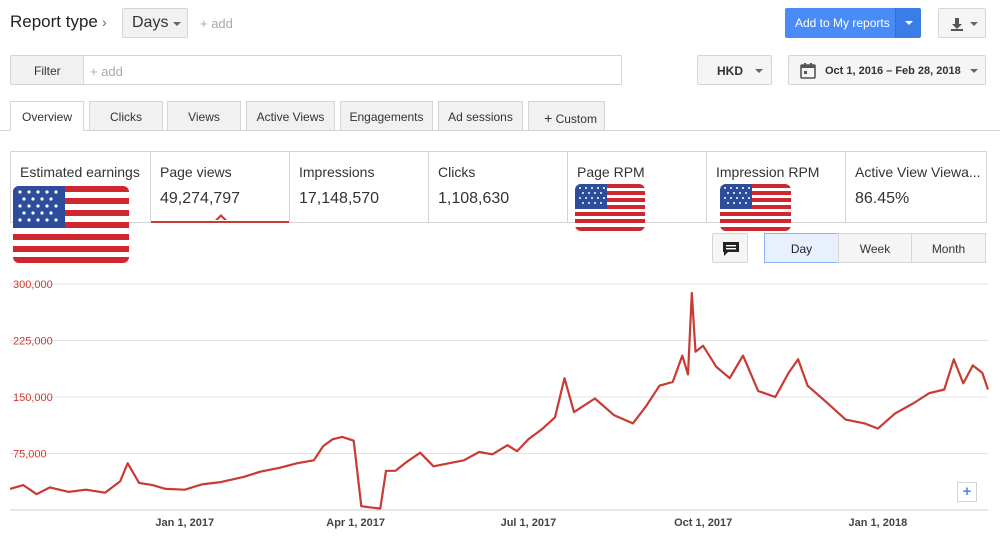 This screenshot has height=538, width=1000. I want to click on x-axis-tick-label: Oct 1, 2017, so click(703, 523).